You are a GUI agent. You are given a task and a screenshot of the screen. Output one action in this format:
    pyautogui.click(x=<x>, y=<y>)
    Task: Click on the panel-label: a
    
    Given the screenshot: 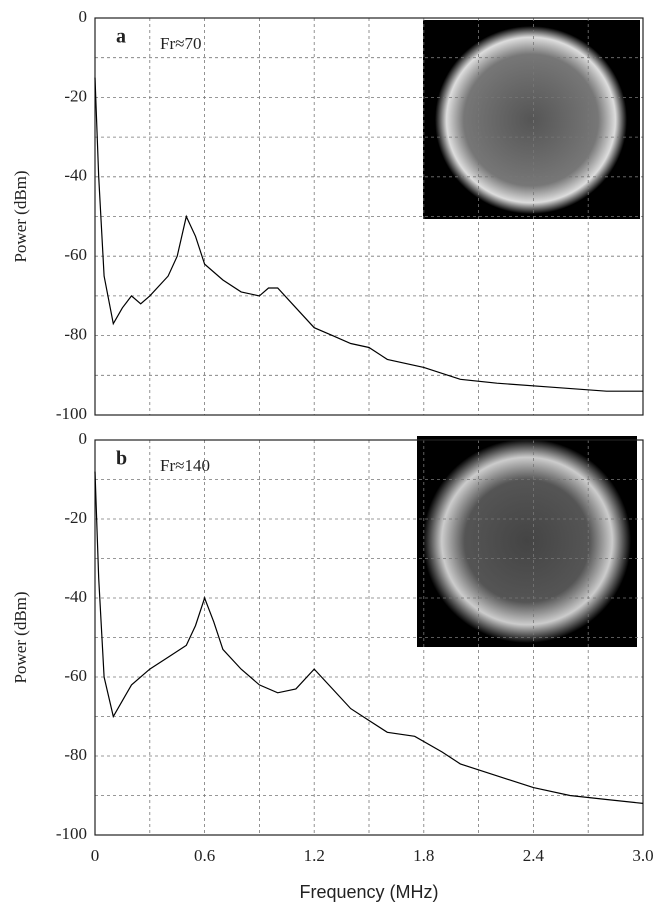 What is the action you would take?
    pyautogui.click(x=121, y=37)
    